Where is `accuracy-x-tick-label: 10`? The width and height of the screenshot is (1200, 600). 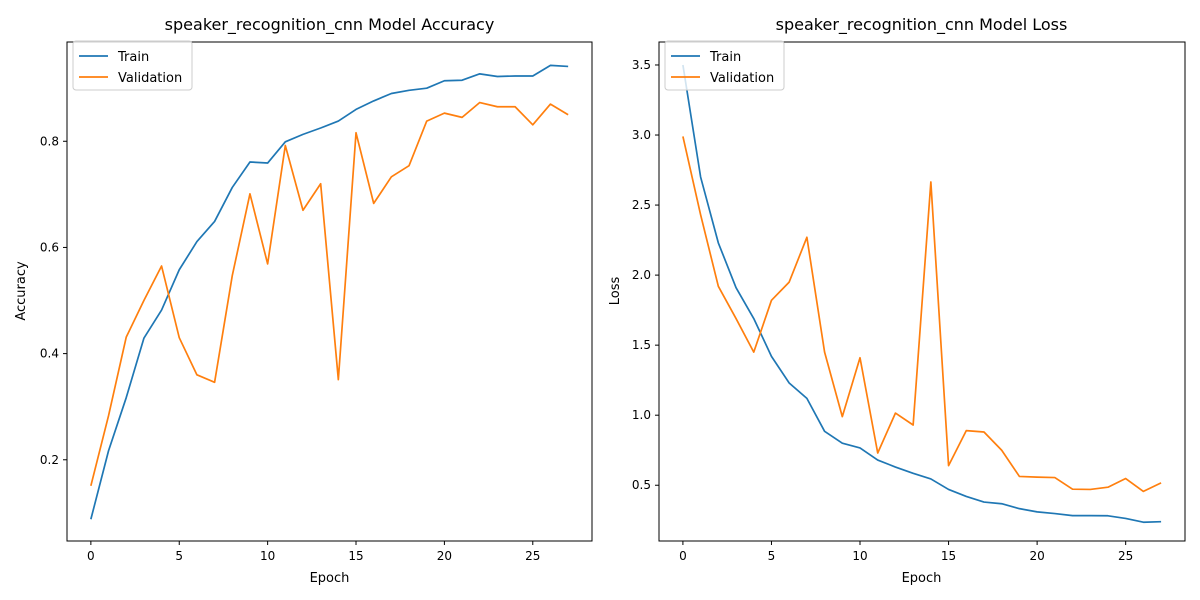
accuracy-x-tick-label: 10 is located at coordinates (267, 556).